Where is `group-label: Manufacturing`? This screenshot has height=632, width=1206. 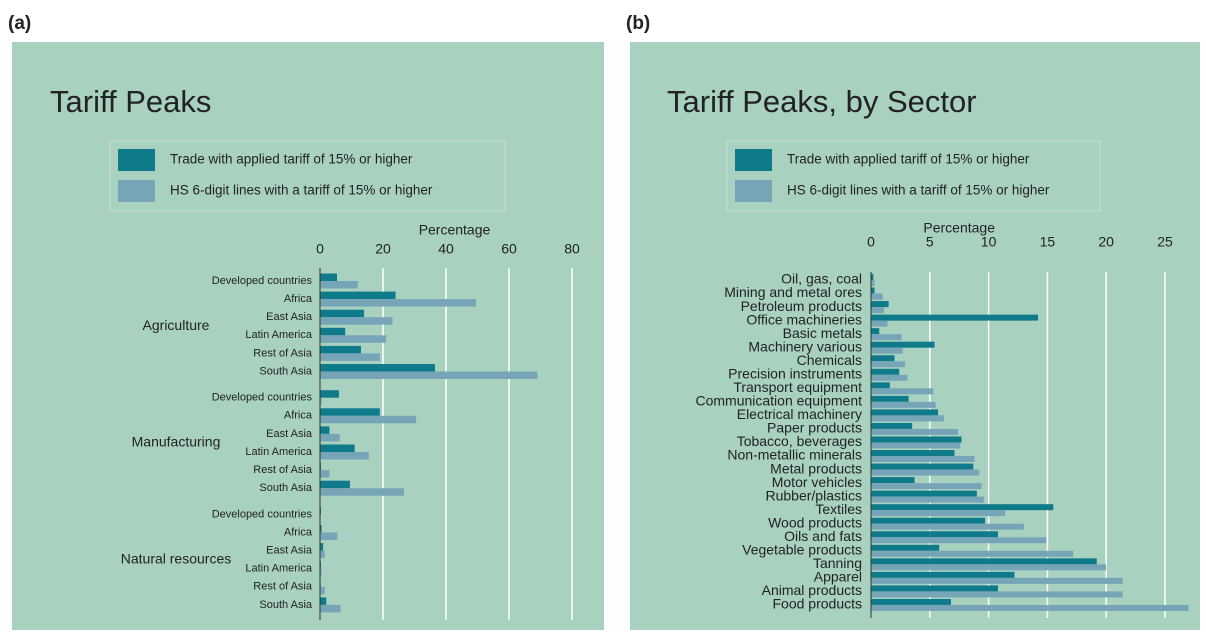 group-label: Manufacturing is located at coordinates (176, 442).